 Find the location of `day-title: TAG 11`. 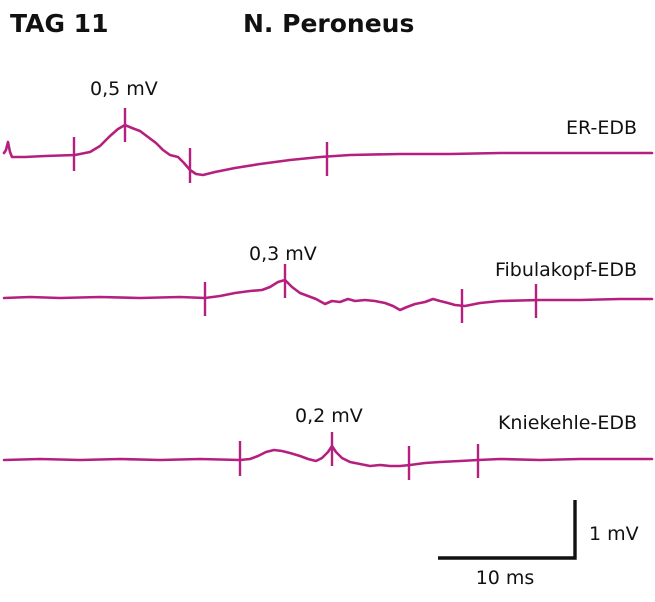

day-title: TAG 11 is located at coordinates (59, 23).